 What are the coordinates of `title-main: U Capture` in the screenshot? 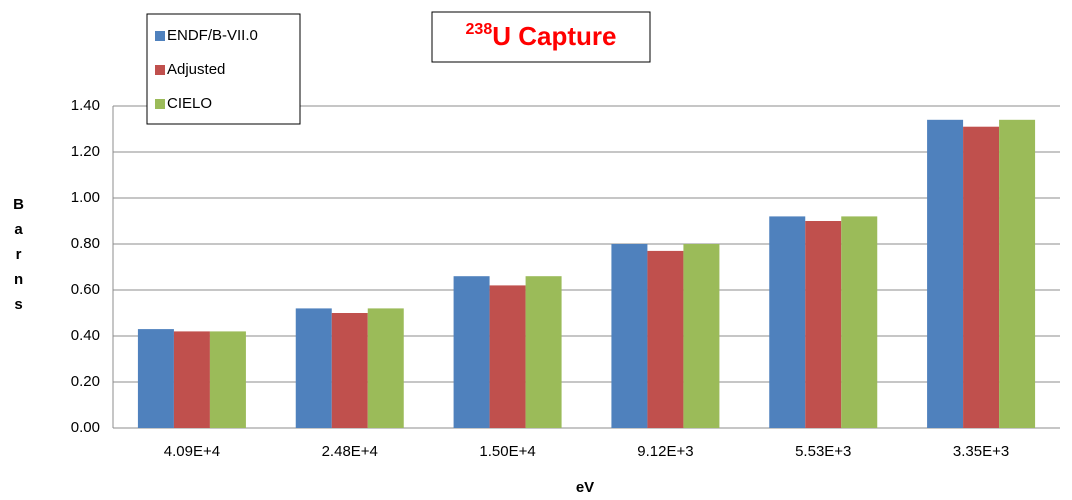 It's located at (554, 36).